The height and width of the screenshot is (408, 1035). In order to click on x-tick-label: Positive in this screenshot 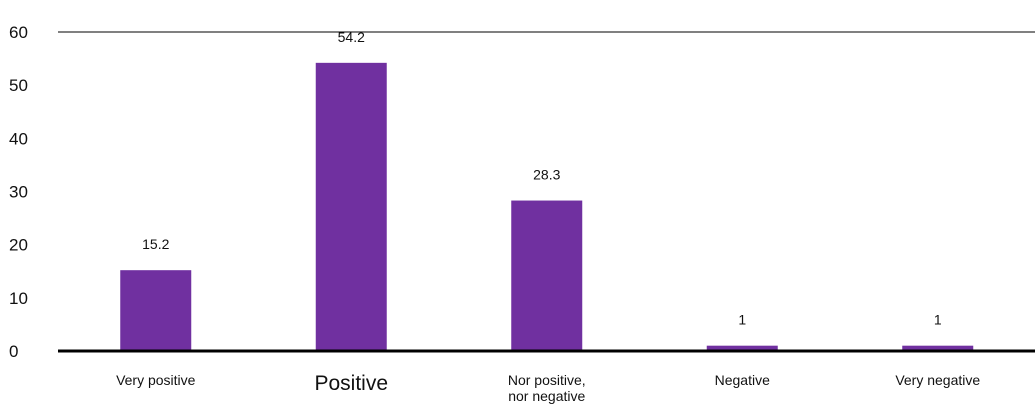, I will do `click(351, 383)`.